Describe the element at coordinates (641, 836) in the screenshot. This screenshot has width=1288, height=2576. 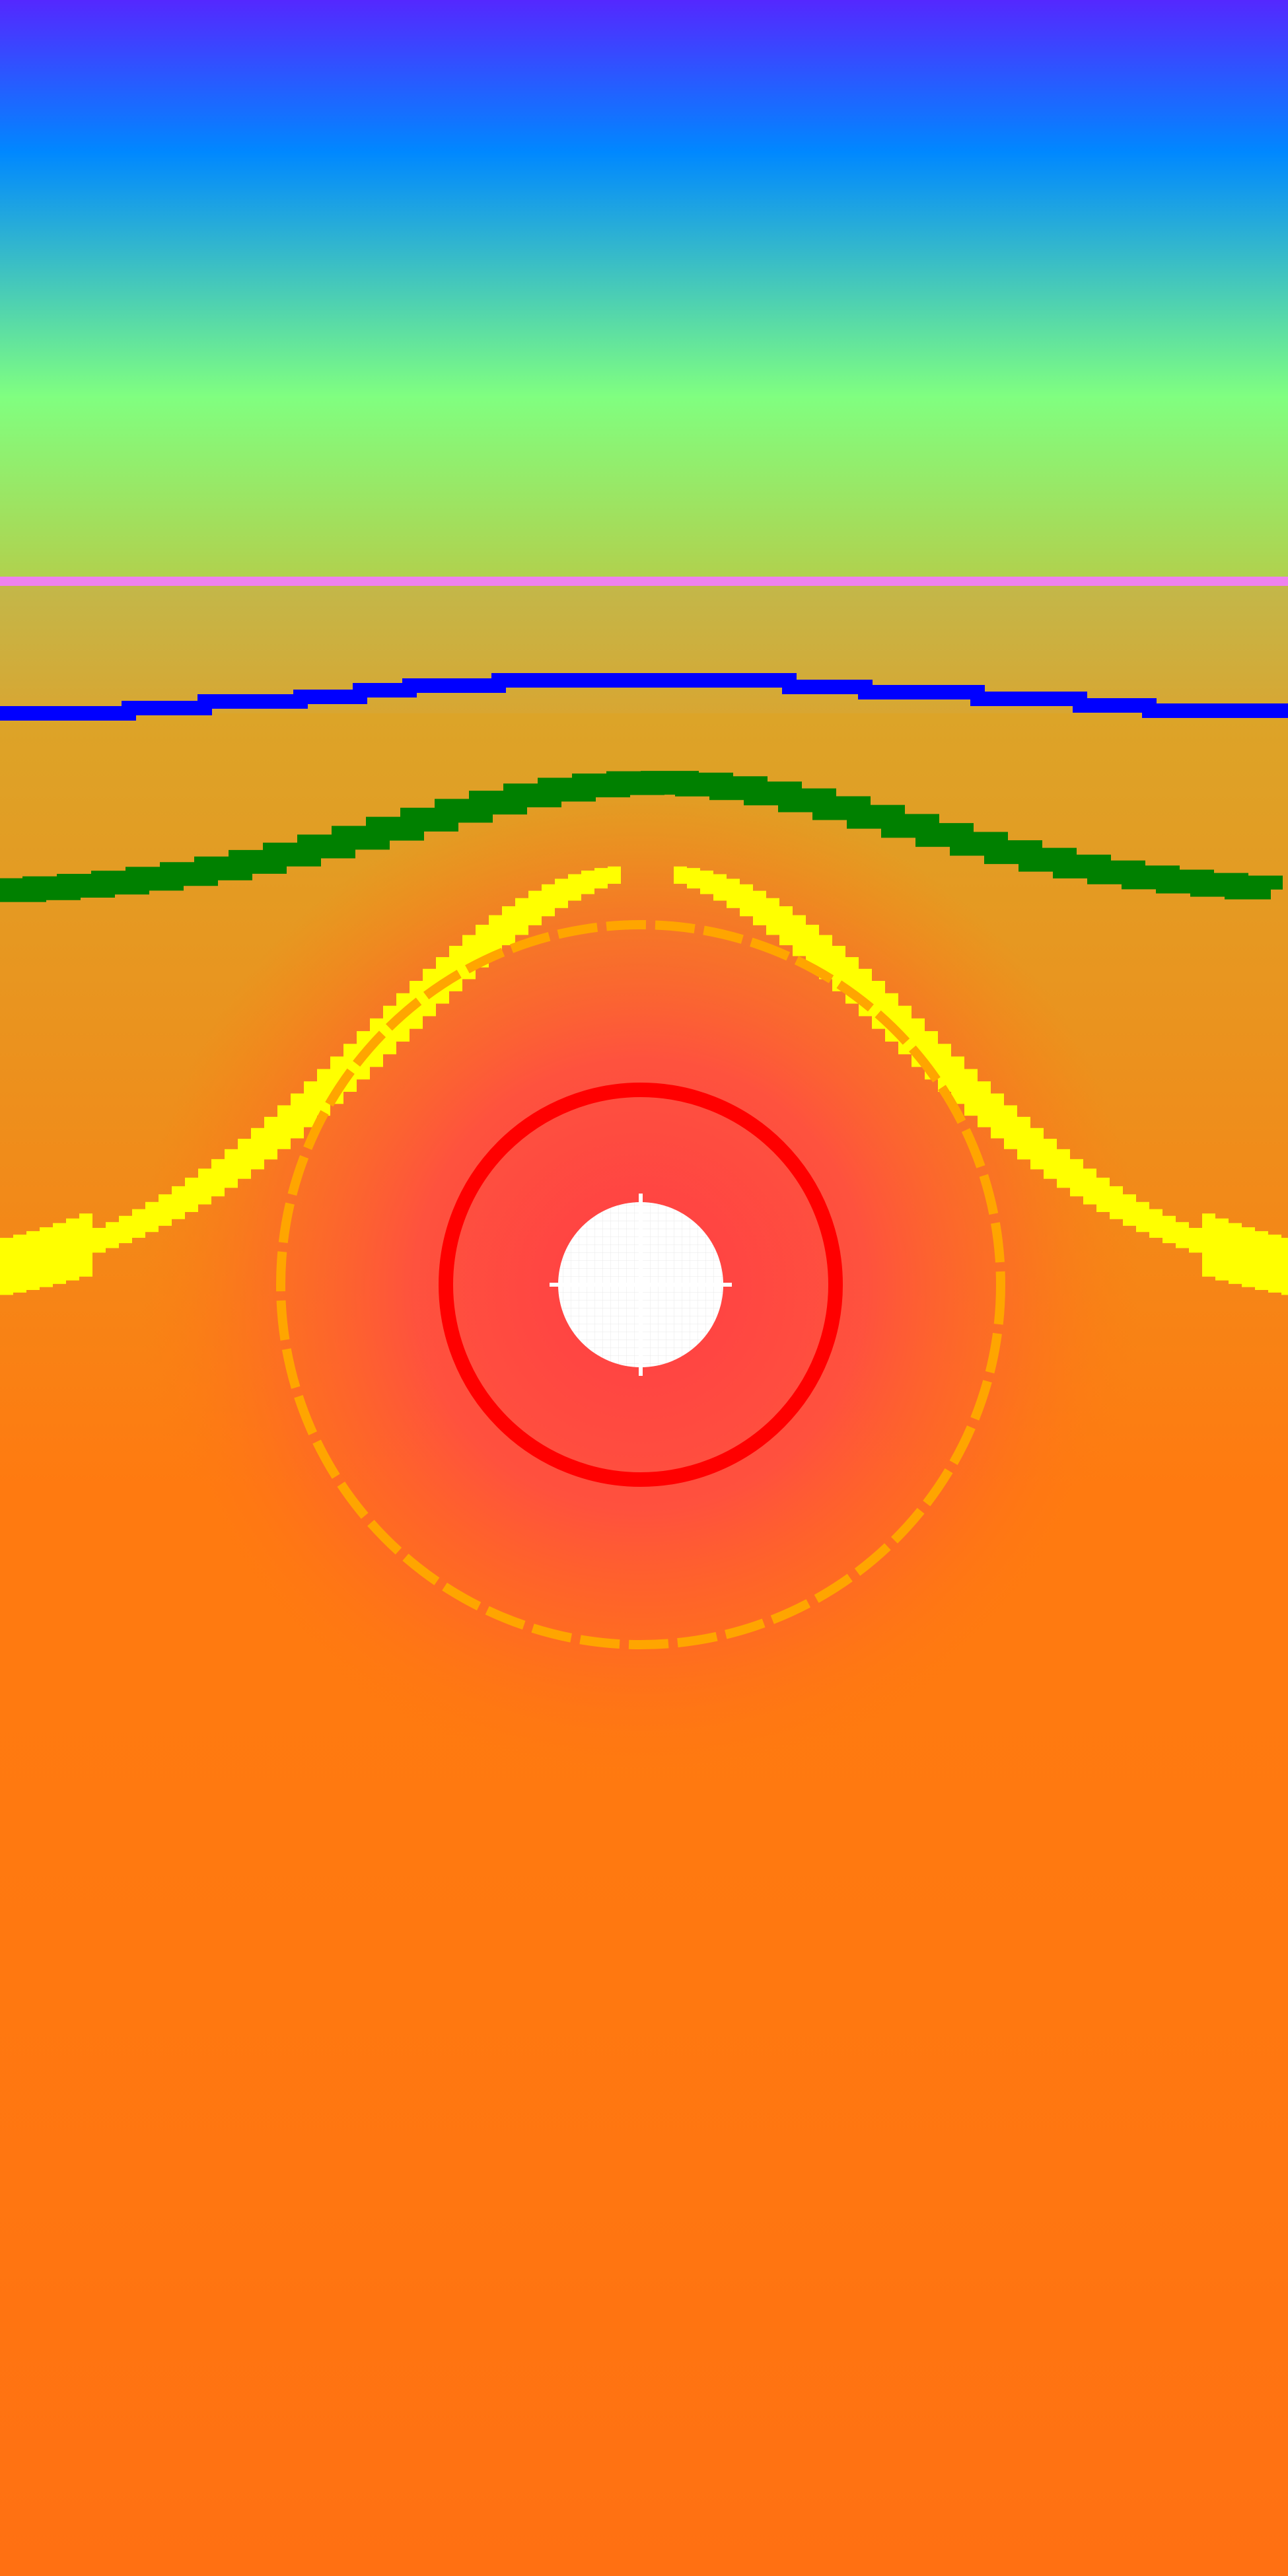
I see `contour-green` at that location.